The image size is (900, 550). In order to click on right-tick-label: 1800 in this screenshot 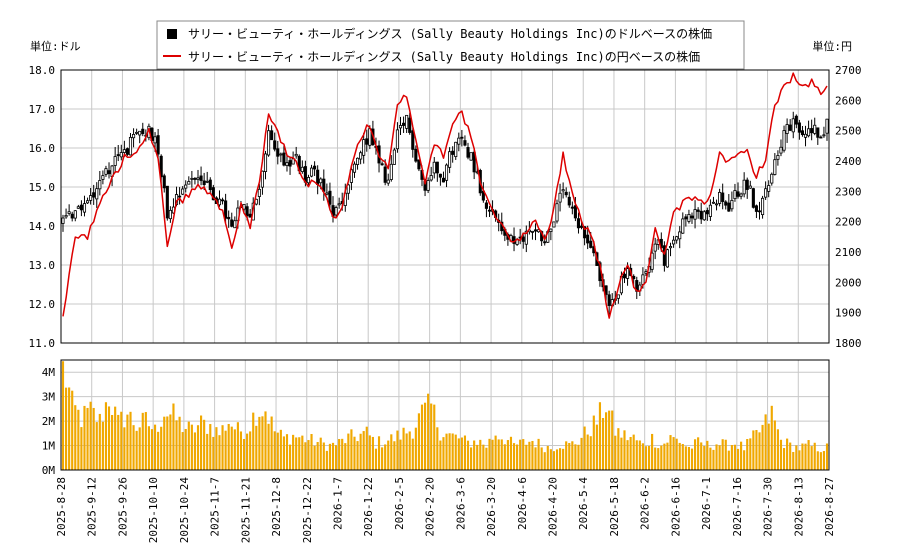, I will do `click(848, 343)`.